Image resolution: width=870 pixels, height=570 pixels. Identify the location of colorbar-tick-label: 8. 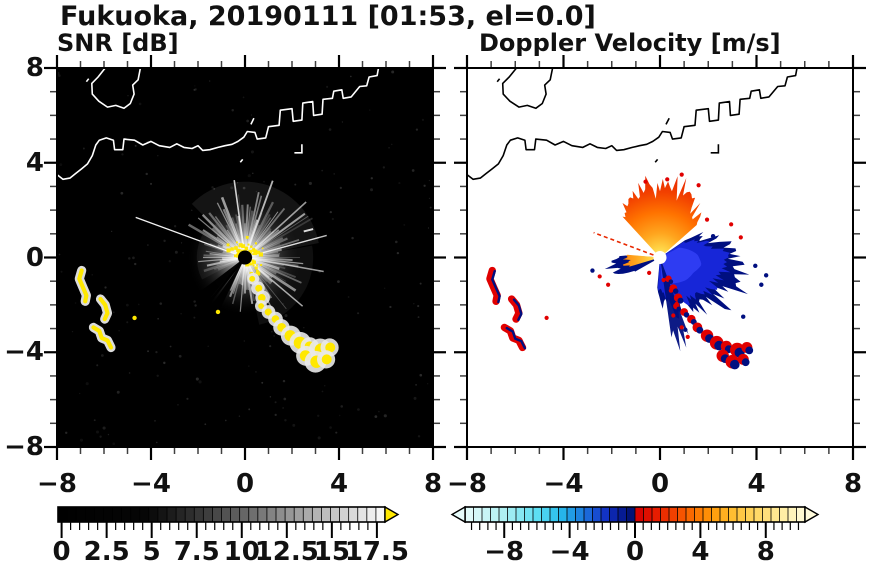
(765, 552).